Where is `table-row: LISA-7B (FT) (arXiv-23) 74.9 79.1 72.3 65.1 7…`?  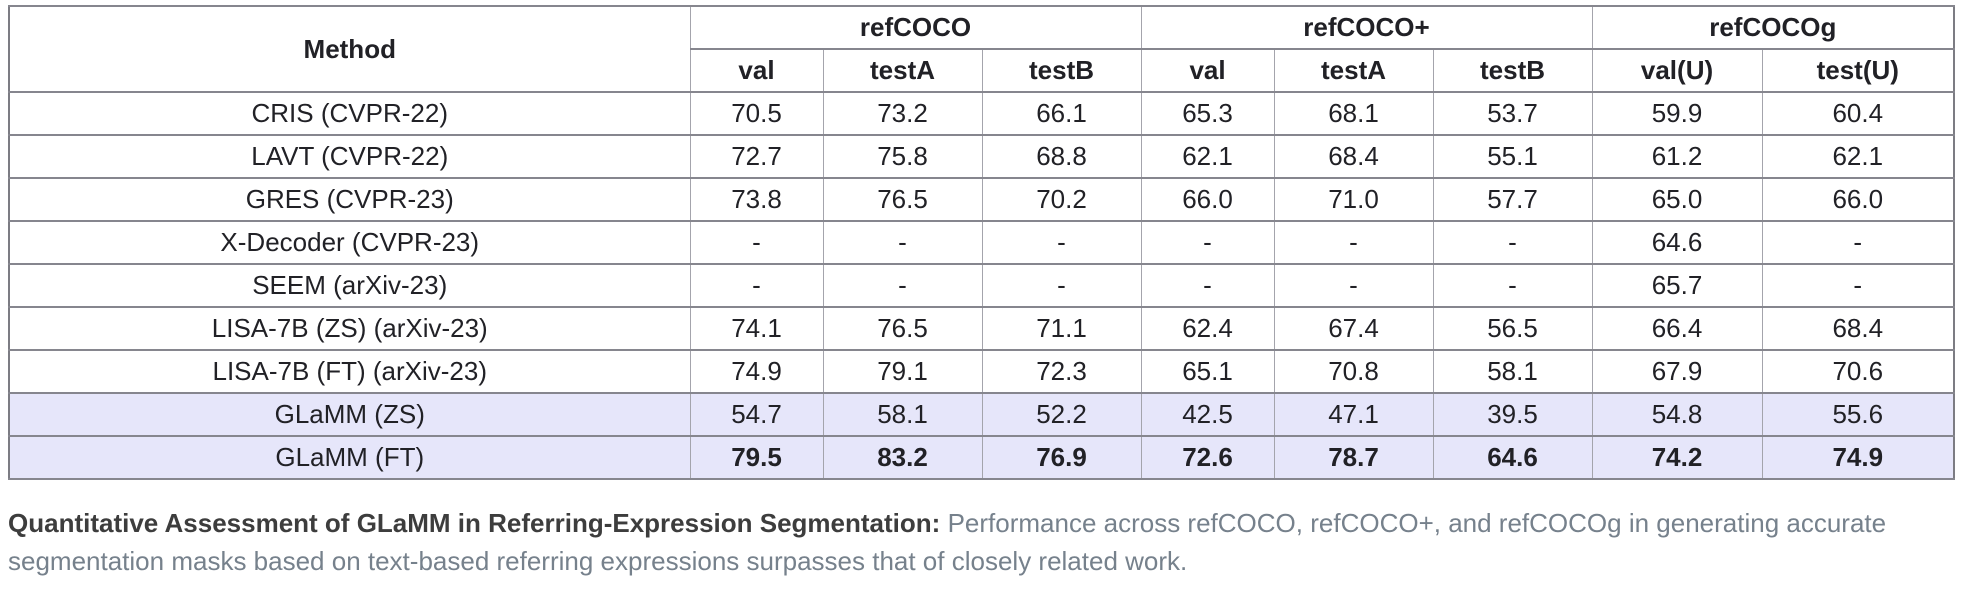 table-row: LISA-7B (FT) (arXiv-23) 74.9 79.1 72.3 65.1 7… is located at coordinates (981, 371).